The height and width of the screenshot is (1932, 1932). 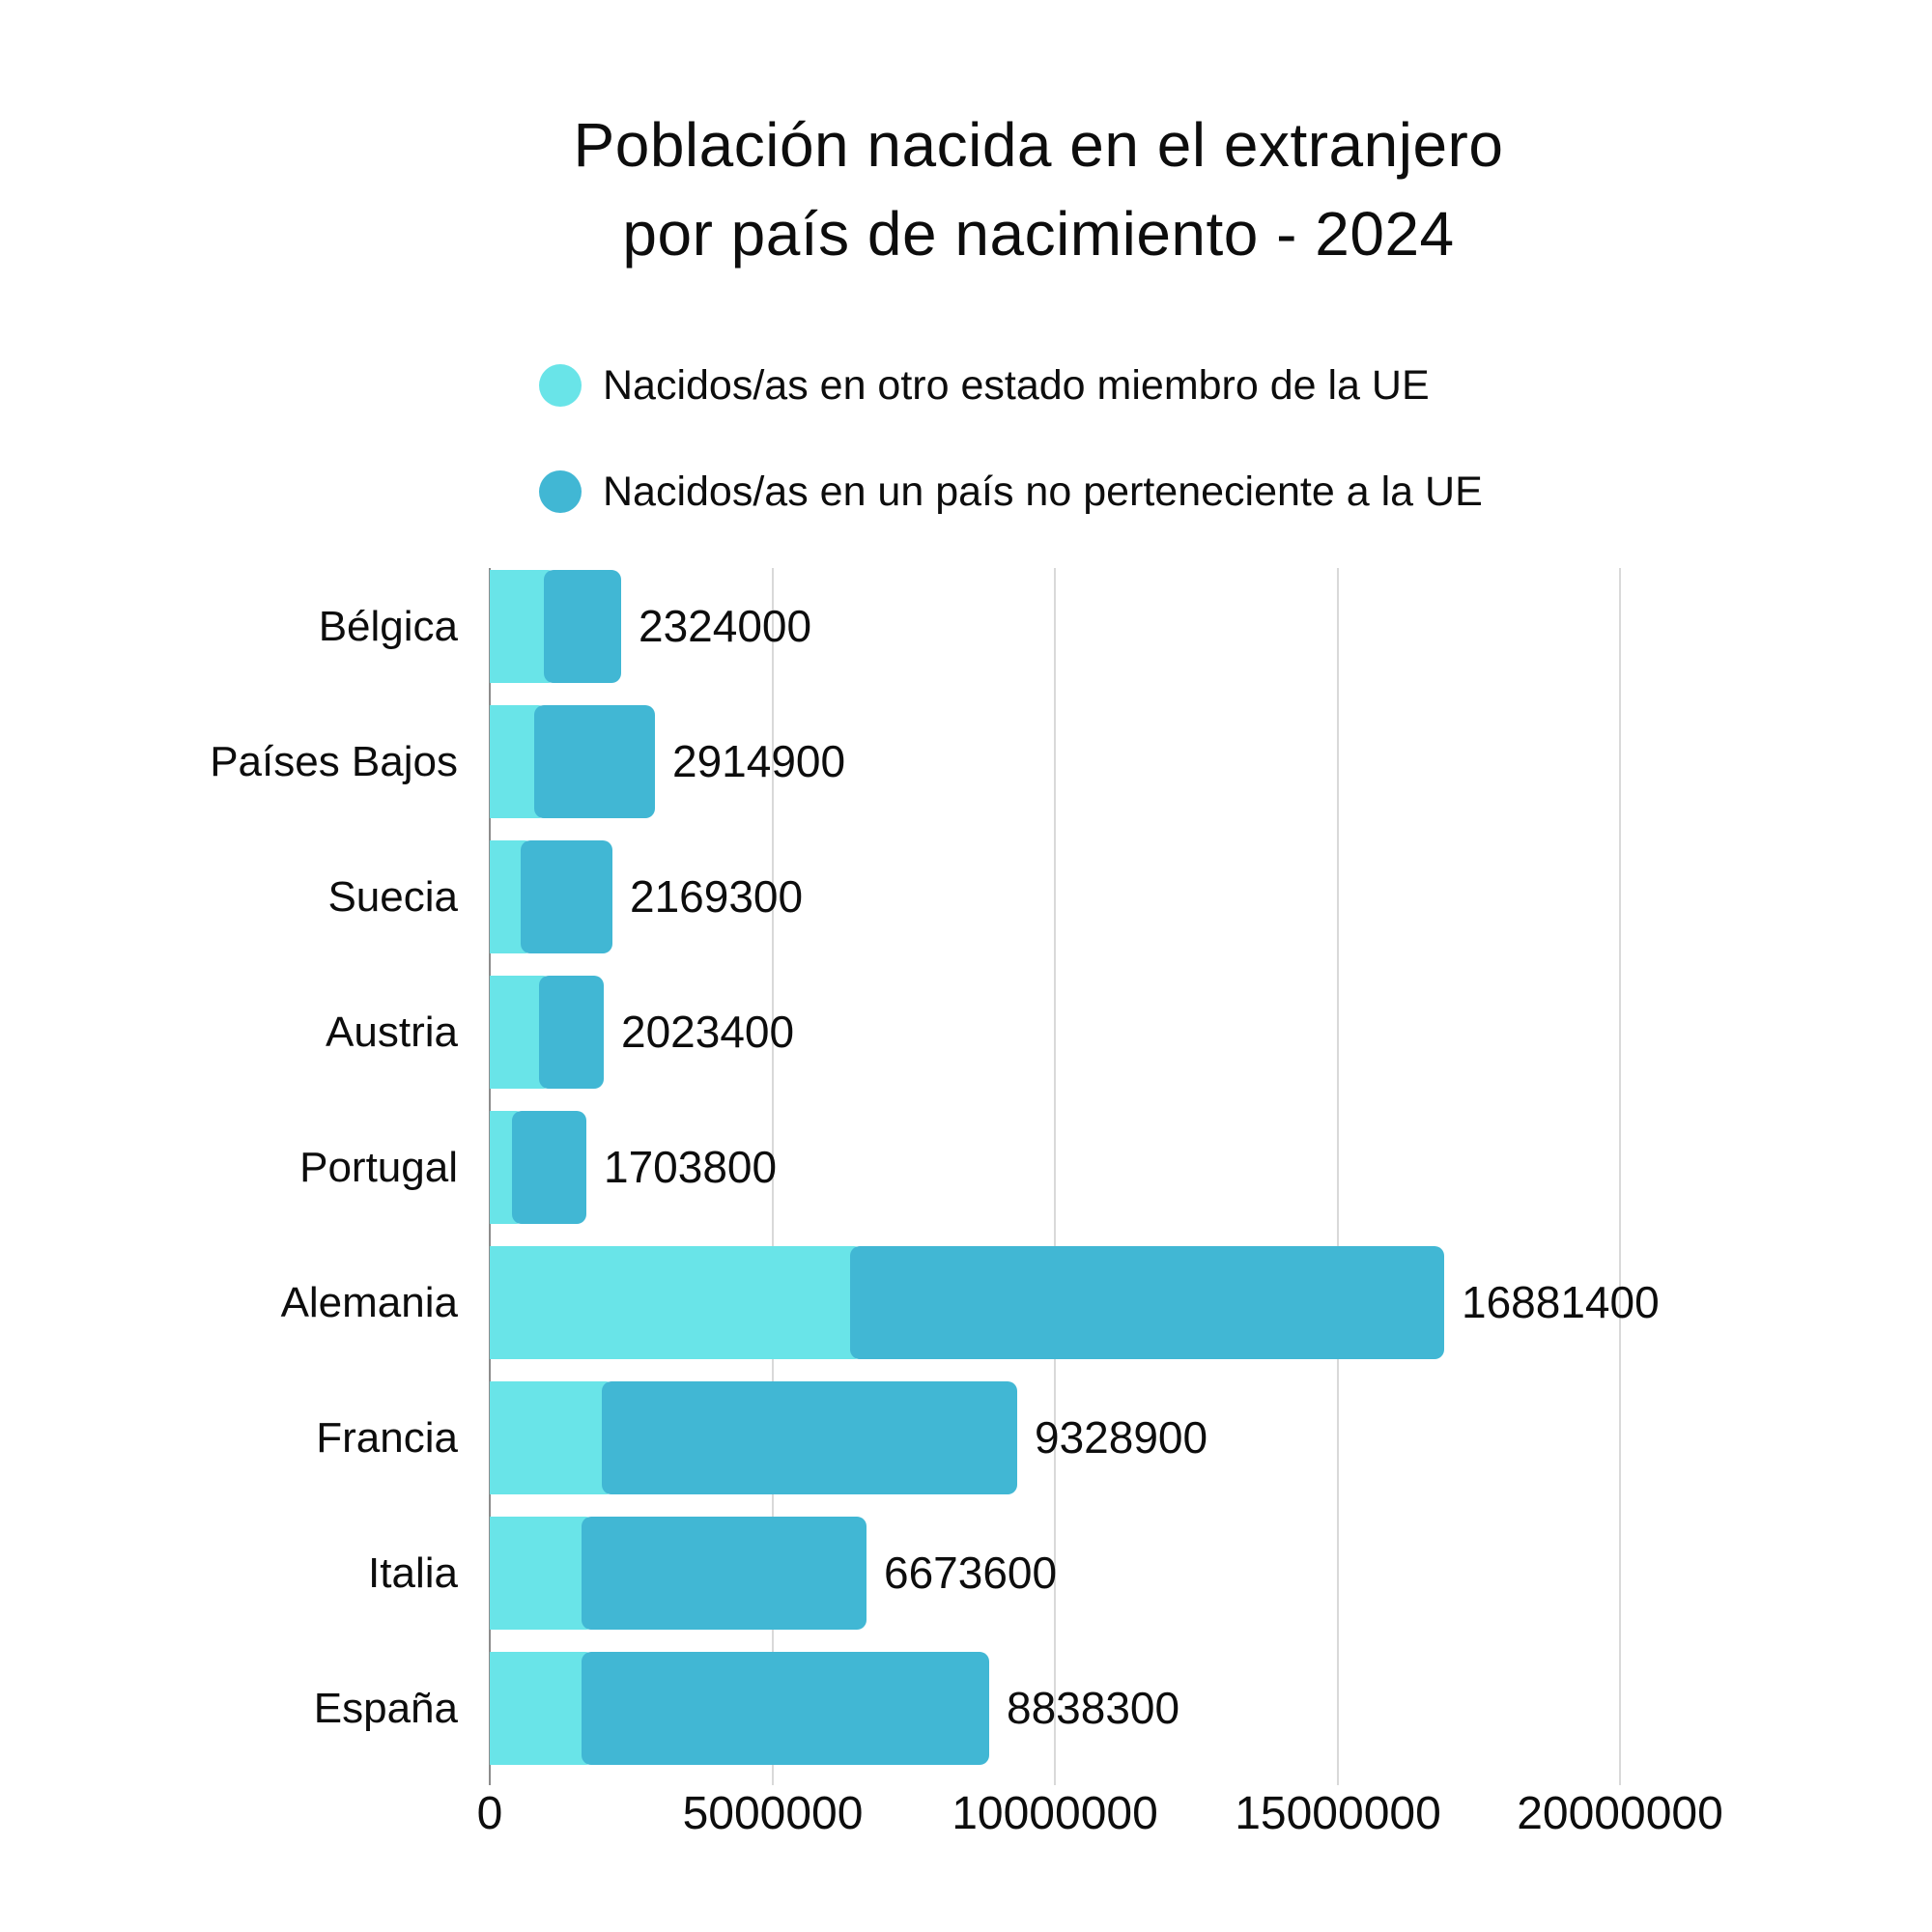 I want to click on category-label-6: Alemania, so click(x=369, y=1302).